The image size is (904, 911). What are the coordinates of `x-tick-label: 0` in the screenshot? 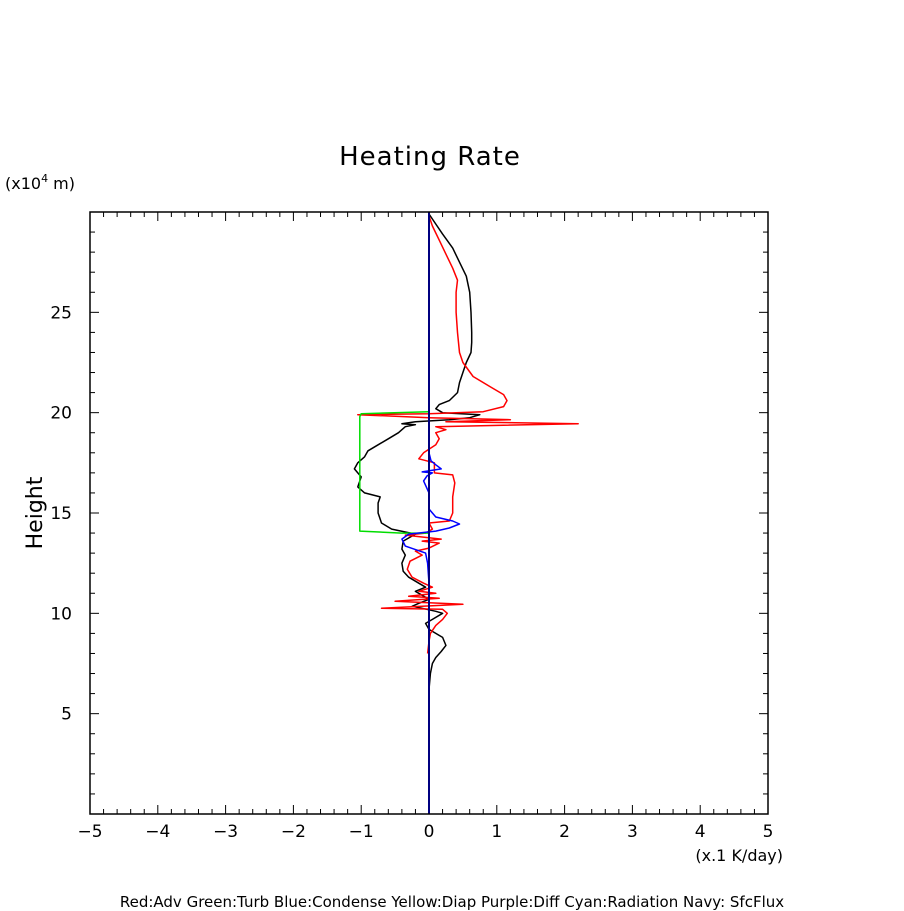 It's located at (429, 832).